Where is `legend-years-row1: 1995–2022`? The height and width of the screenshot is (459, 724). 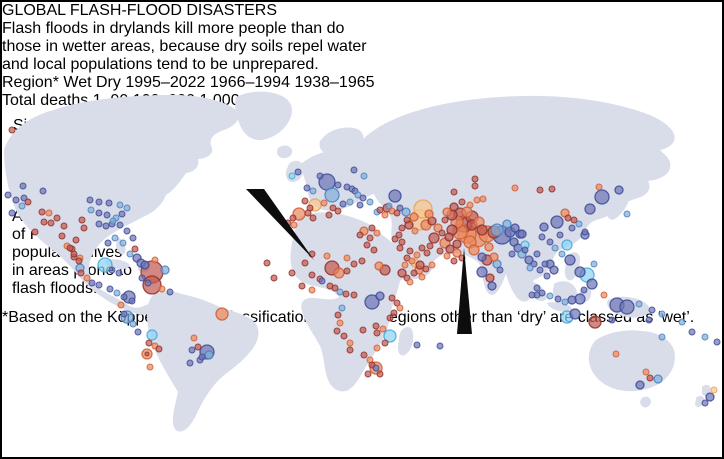 legend-years-row1: 1995–2022 is located at coordinates (165, 82).